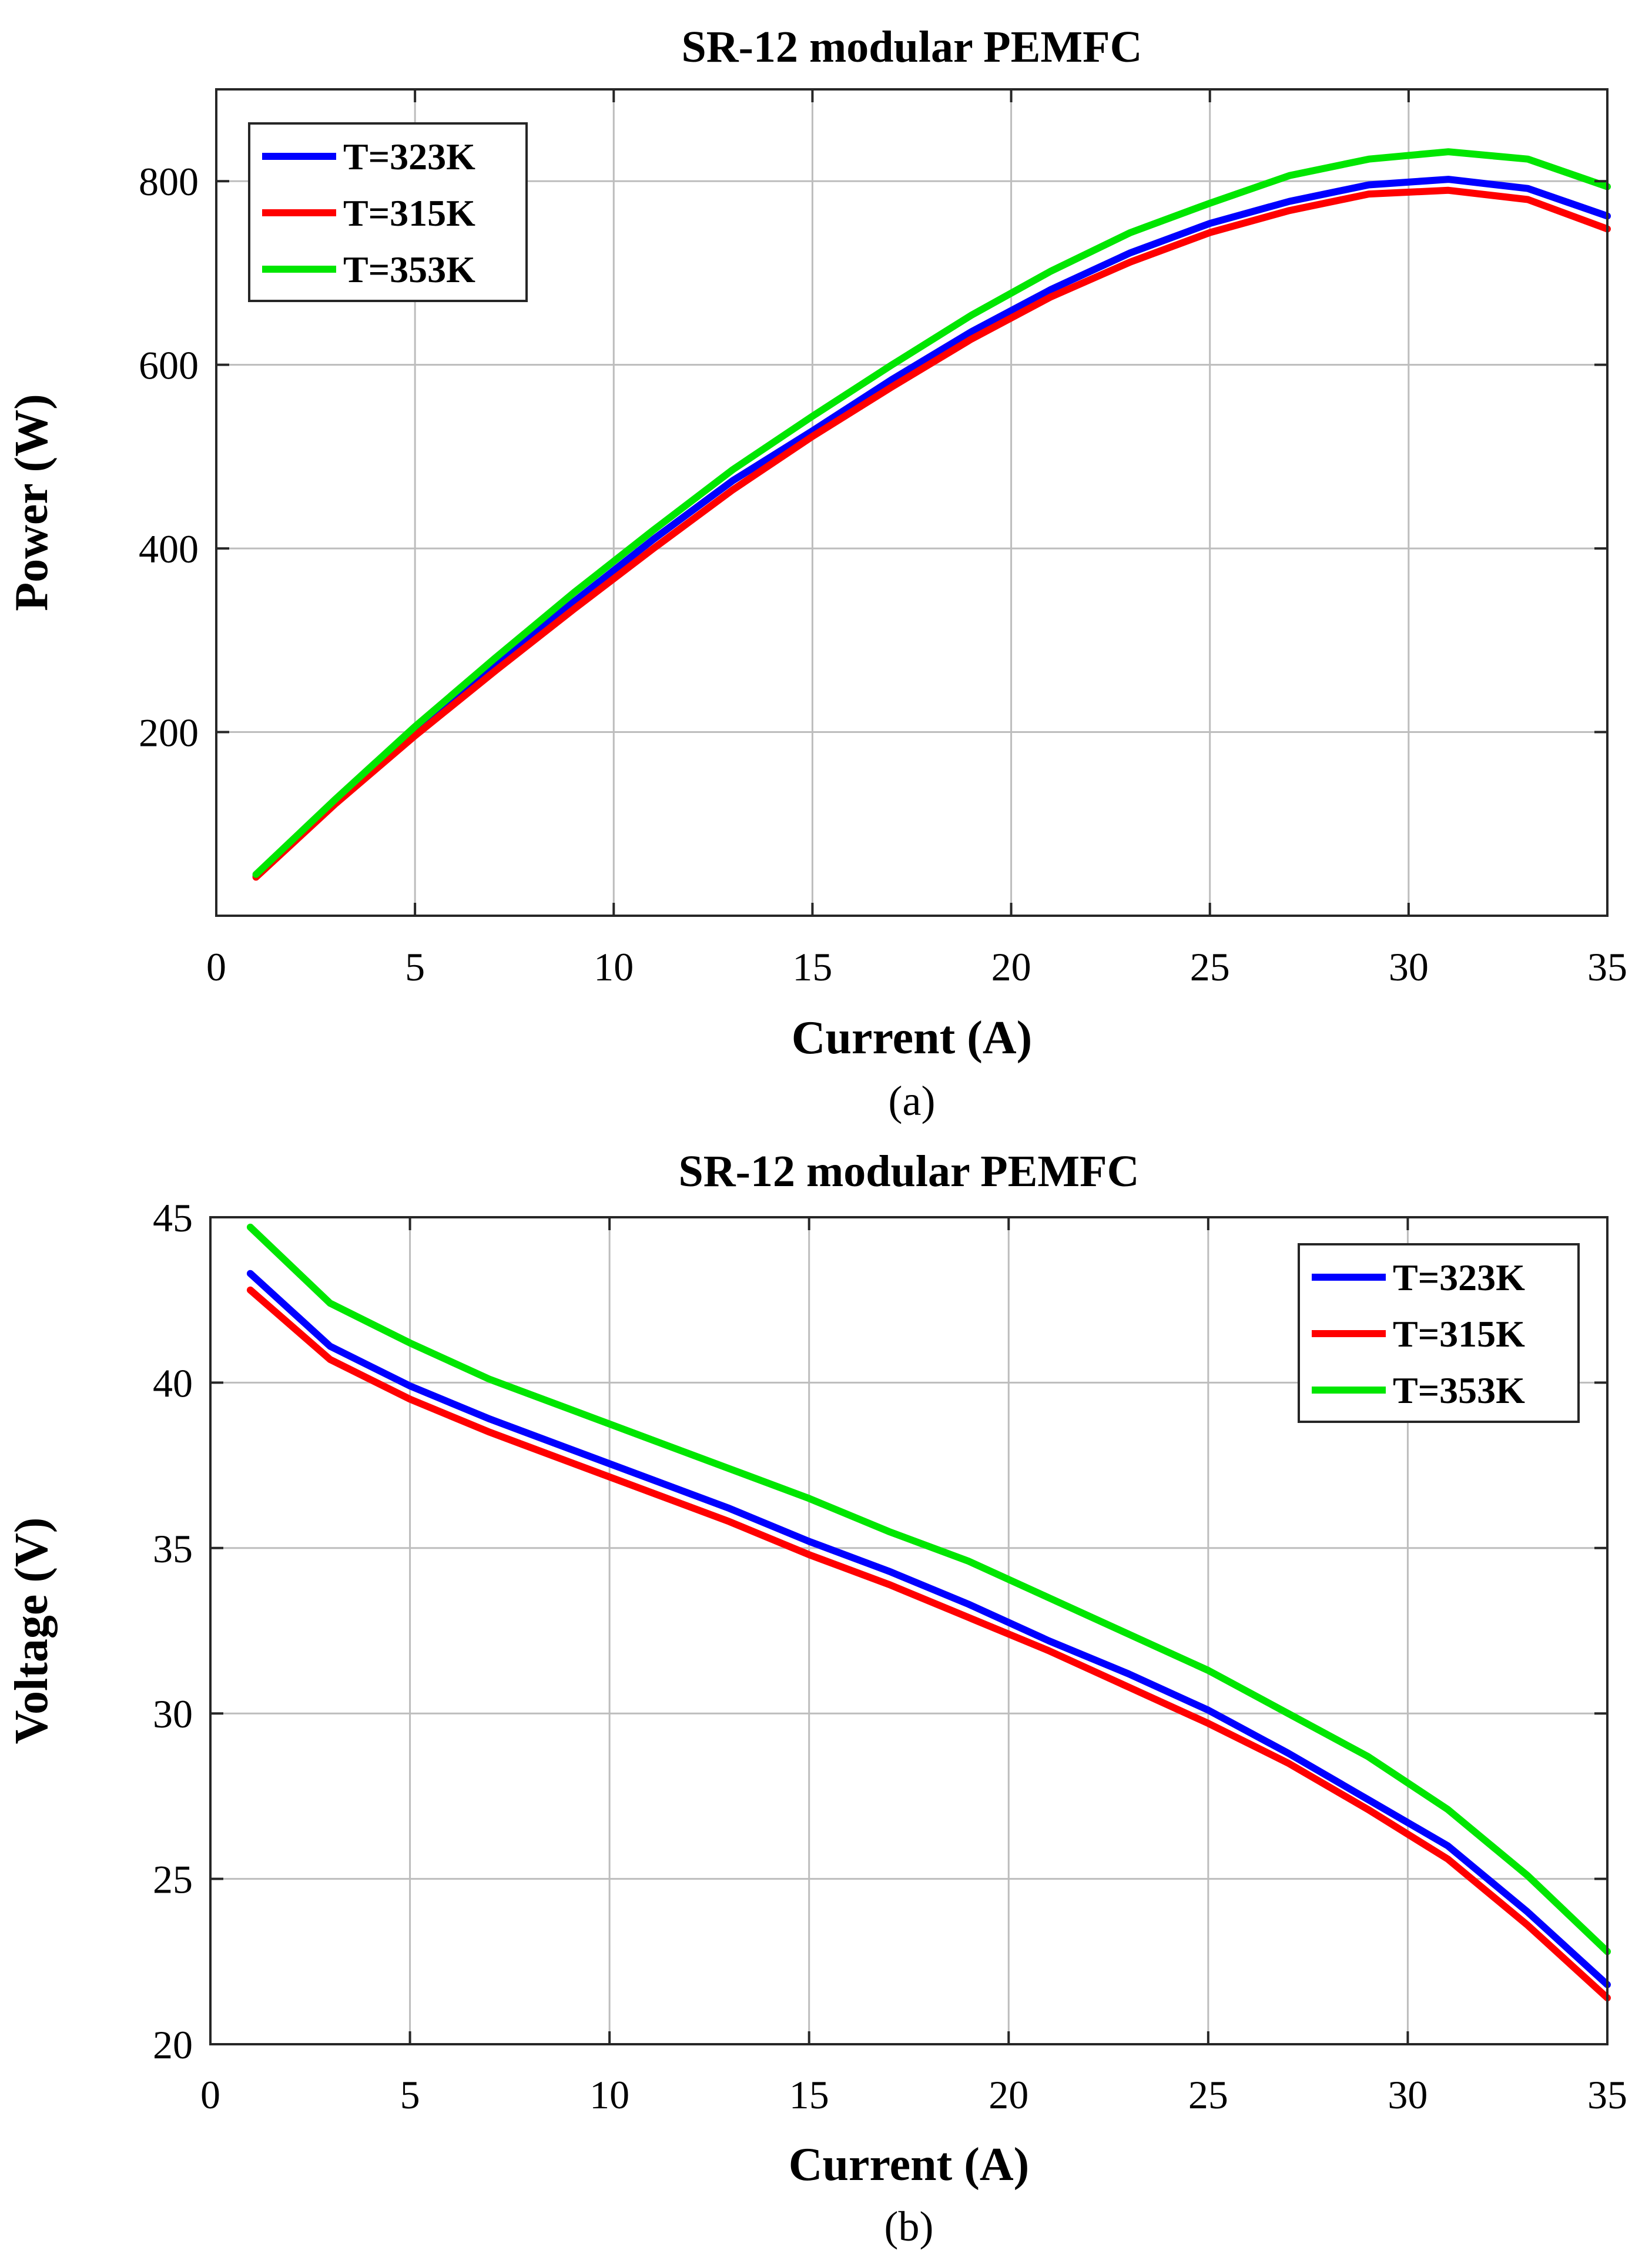 This screenshot has width=1652, height=2257. I want to click on y-tick-label: 400, so click(169, 549).